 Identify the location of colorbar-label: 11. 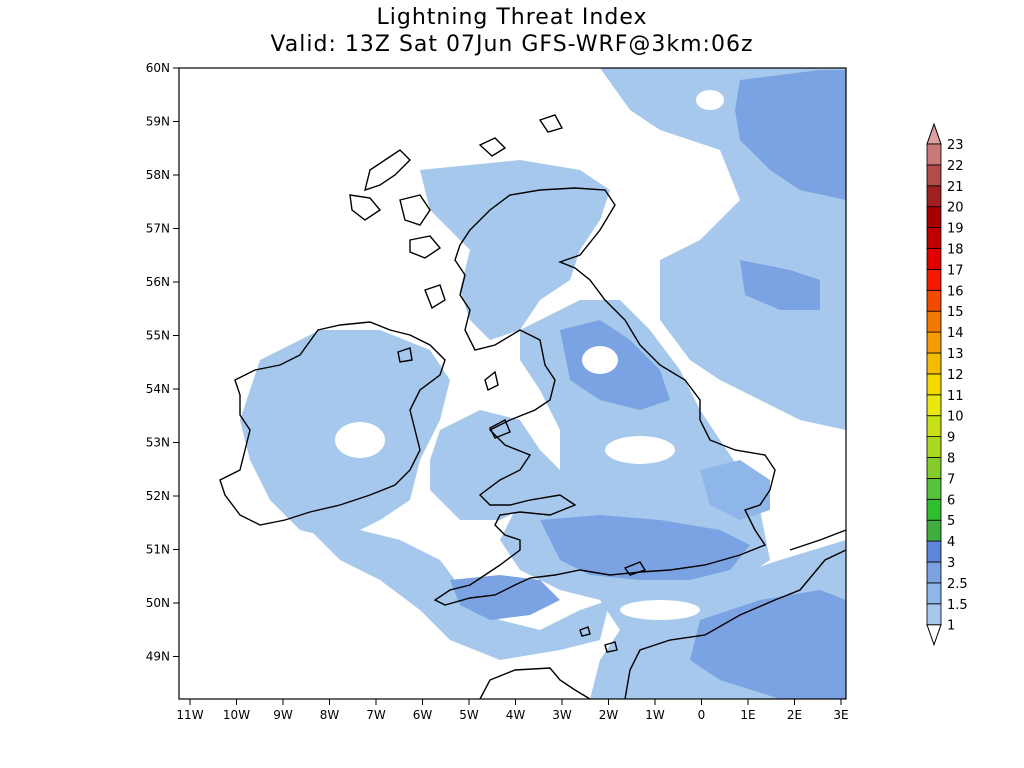
(955, 396).